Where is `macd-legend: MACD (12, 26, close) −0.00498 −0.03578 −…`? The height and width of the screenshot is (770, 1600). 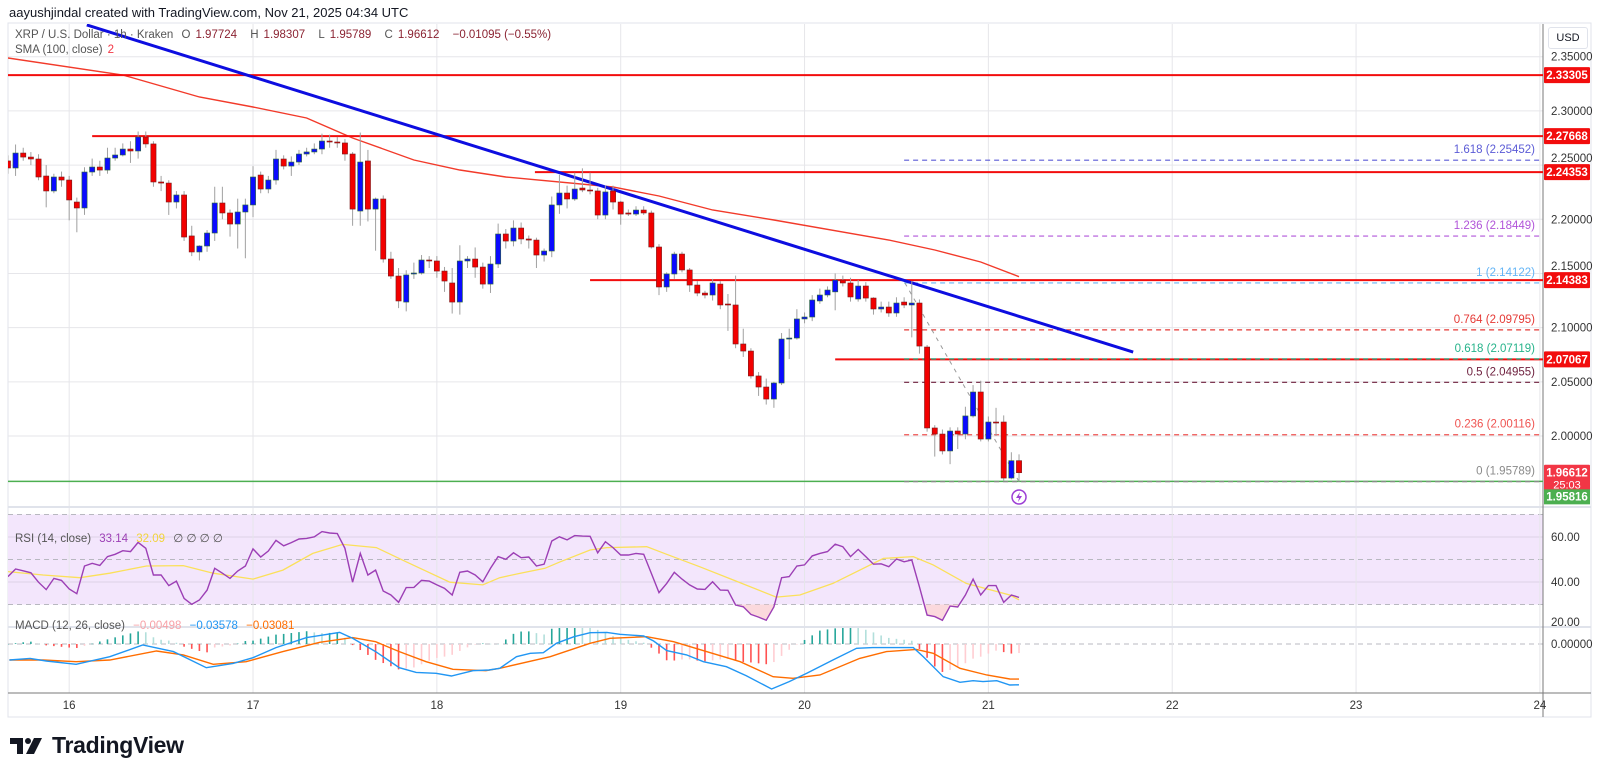
macd-legend: MACD (12, 26, close) −0.00498 −0.03578 −… is located at coordinates (157, 626).